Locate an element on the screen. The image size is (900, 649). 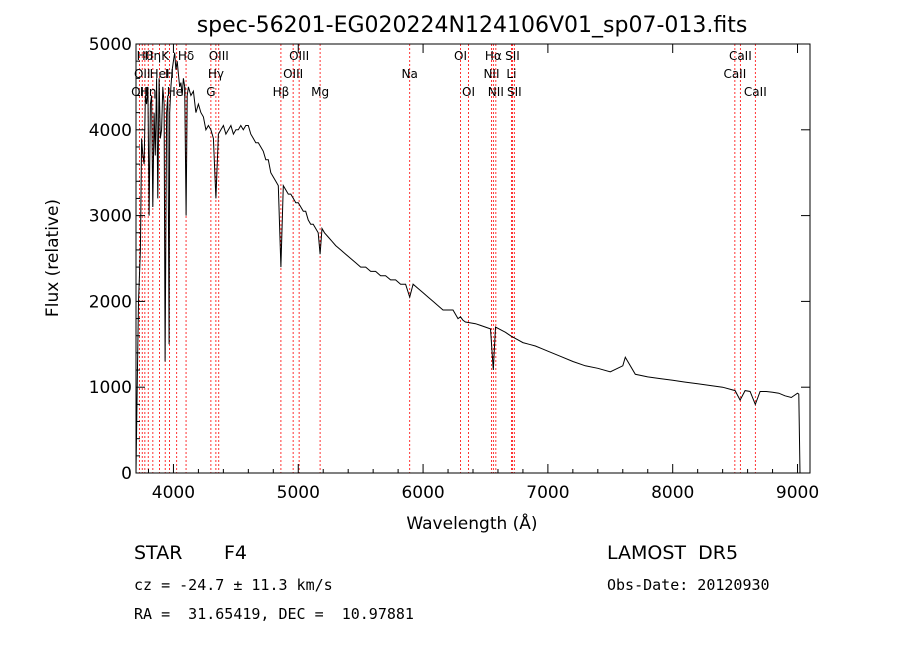
line-label-18: OI is located at coordinates (460, 56).